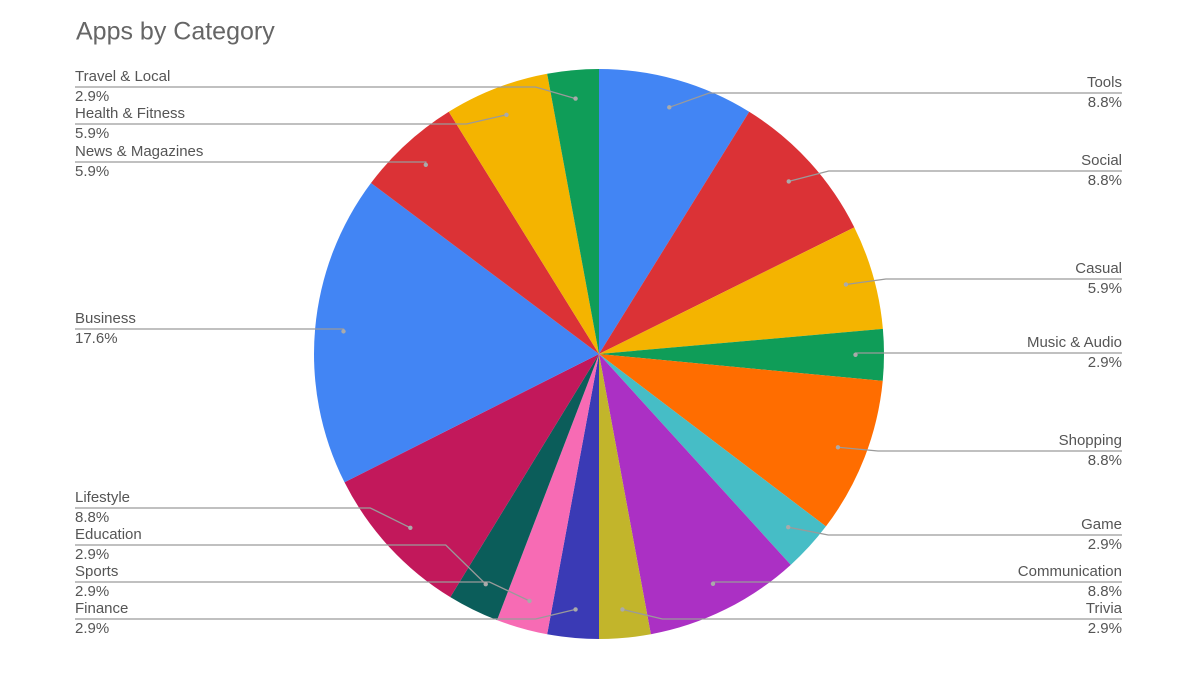 This screenshot has width=1200, height=675. Describe the element at coordinates (130, 113) in the screenshot. I see `slice-label: Health & Fitness` at that location.